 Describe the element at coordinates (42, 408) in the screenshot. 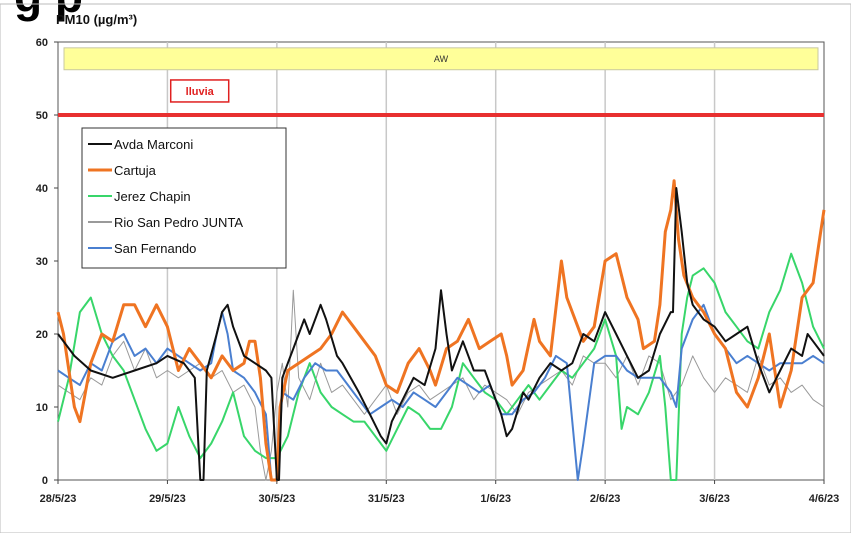

I see `y-tick-label: 10` at that location.